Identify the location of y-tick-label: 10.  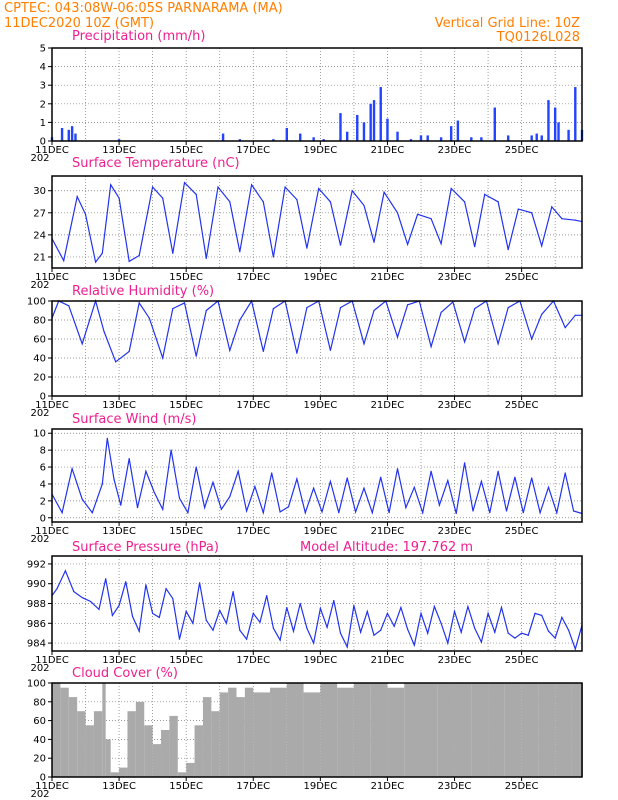
(39, 434).